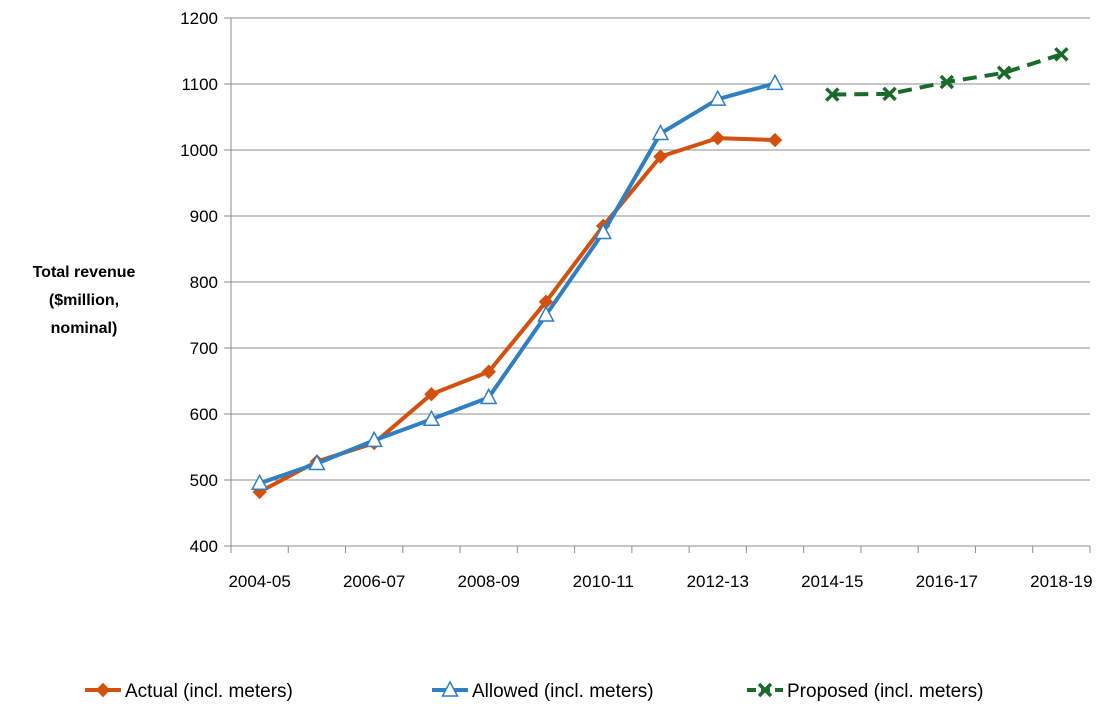  I want to click on y-tick-label: 700, so click(204, 348).